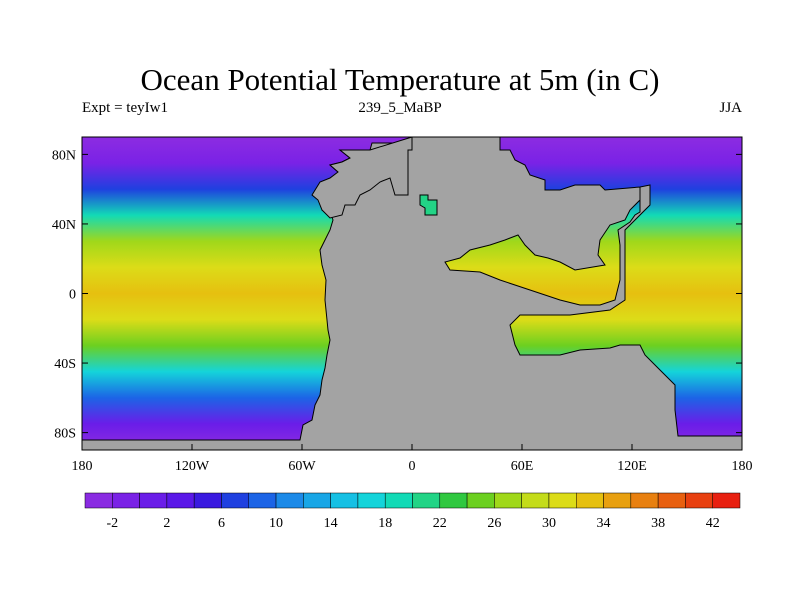 This screenshot has height=600, width=800. Describe the element at coordinates (549, 523) in the screenshot. I see `colorbar-label: 30` at that location.